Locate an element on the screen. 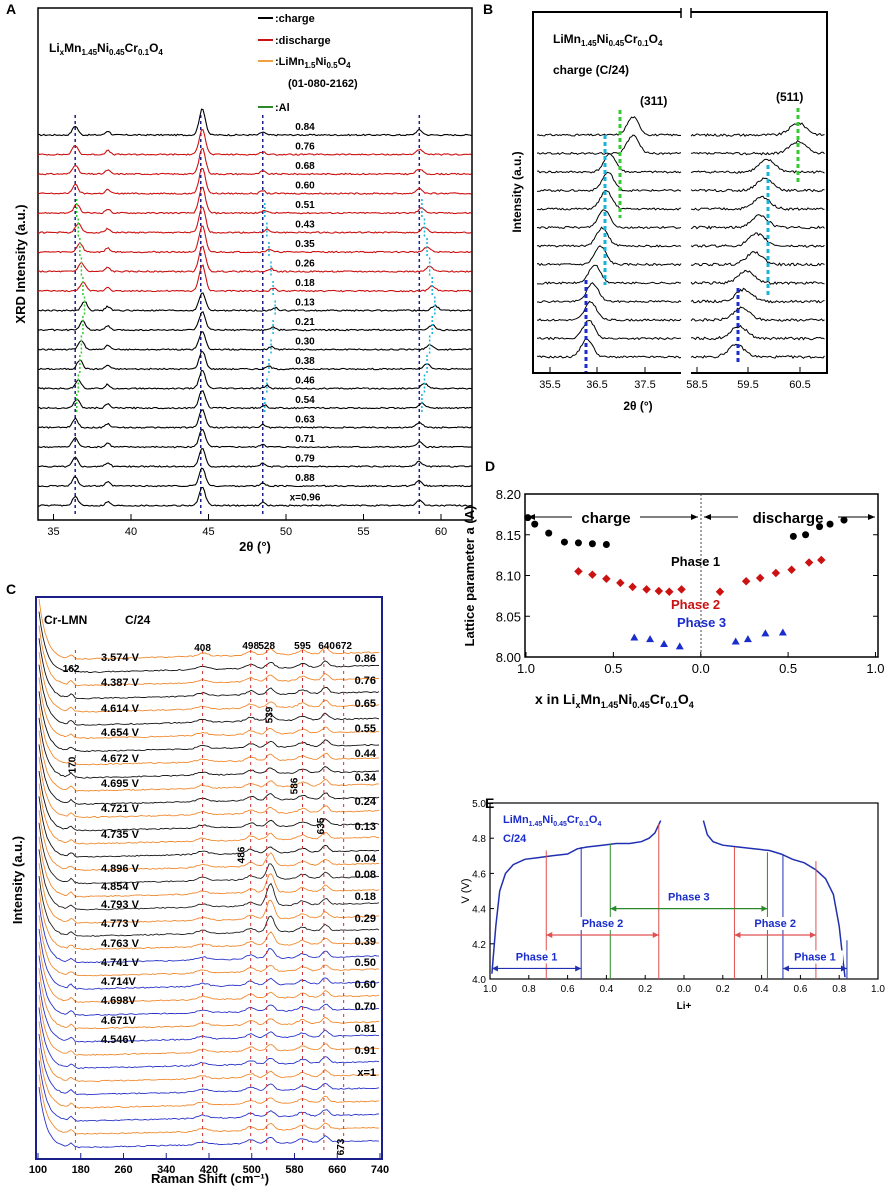 The width and height of the screenshot is (891, 1190). panel-c-voltage-4: 4.672 V is located at coordinates (120, 759).